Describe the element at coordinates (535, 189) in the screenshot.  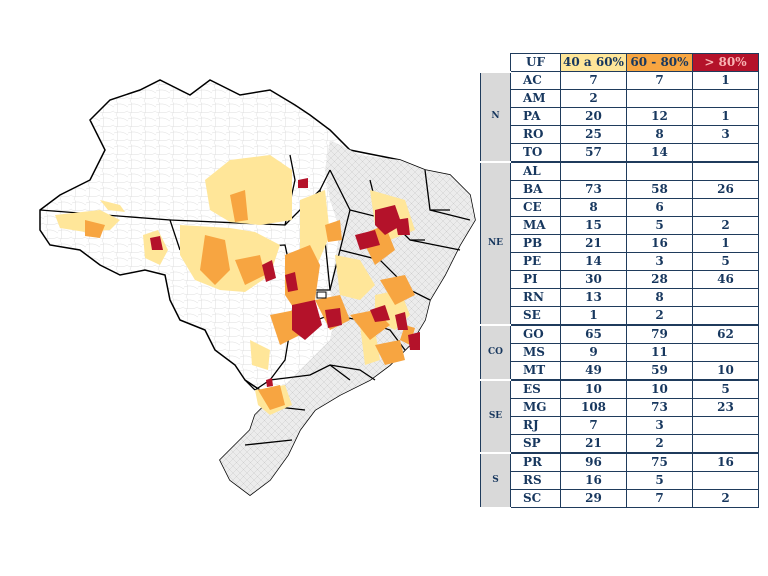
I see `uf-cell: BA` at that location.